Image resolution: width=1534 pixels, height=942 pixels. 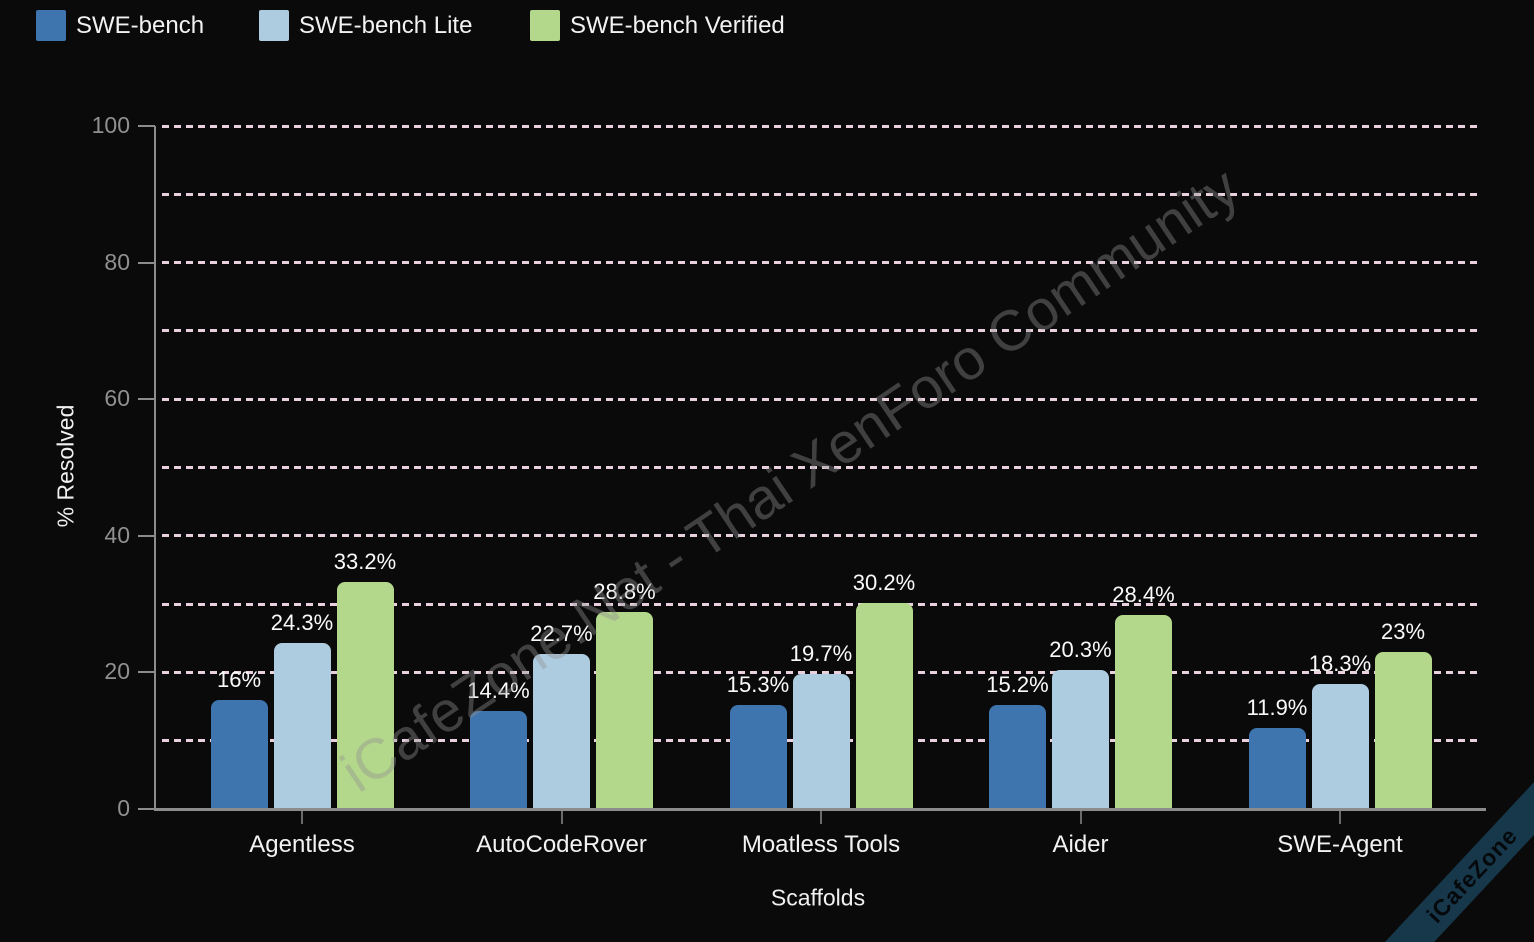 I want to click on legend-label-swe-bench: SWE-bench, so click(x=140, y=25).